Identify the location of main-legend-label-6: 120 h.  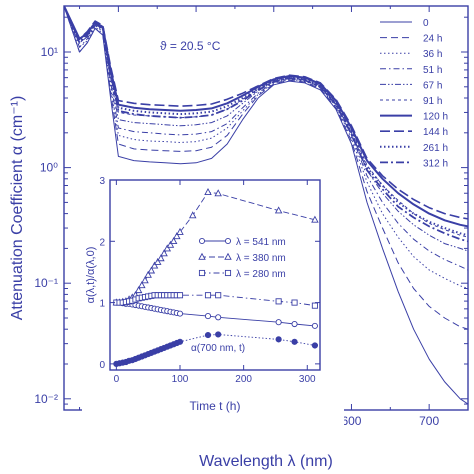
(435, 117).